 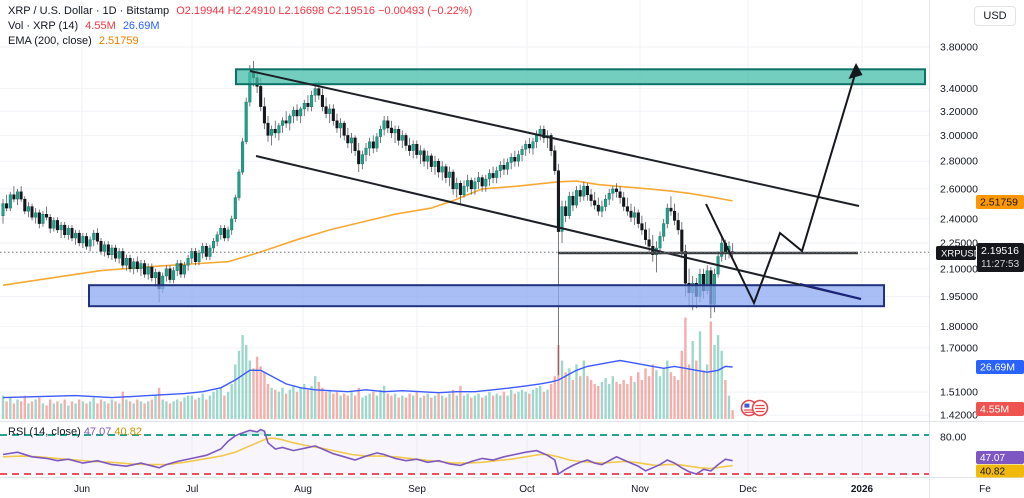 I want to click on svg-text: 80.00, so click(x=953, y=438).